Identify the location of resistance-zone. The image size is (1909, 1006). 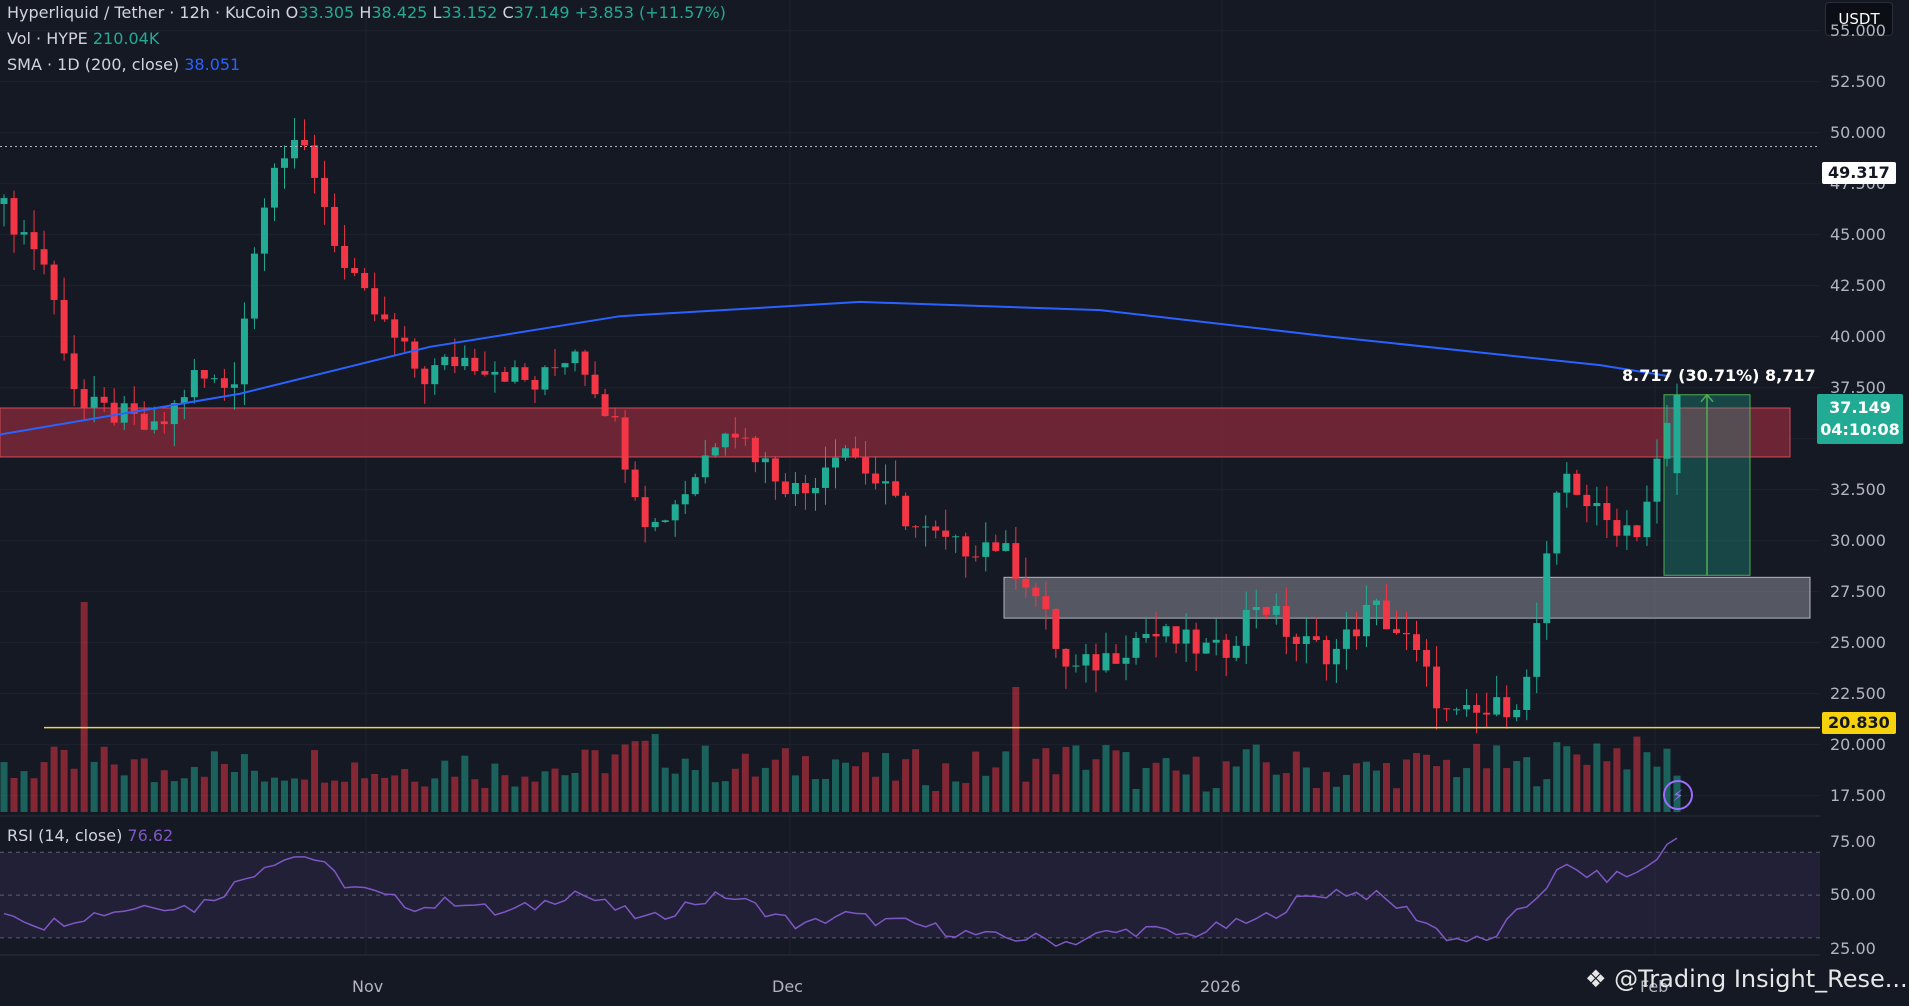
(895, 432).